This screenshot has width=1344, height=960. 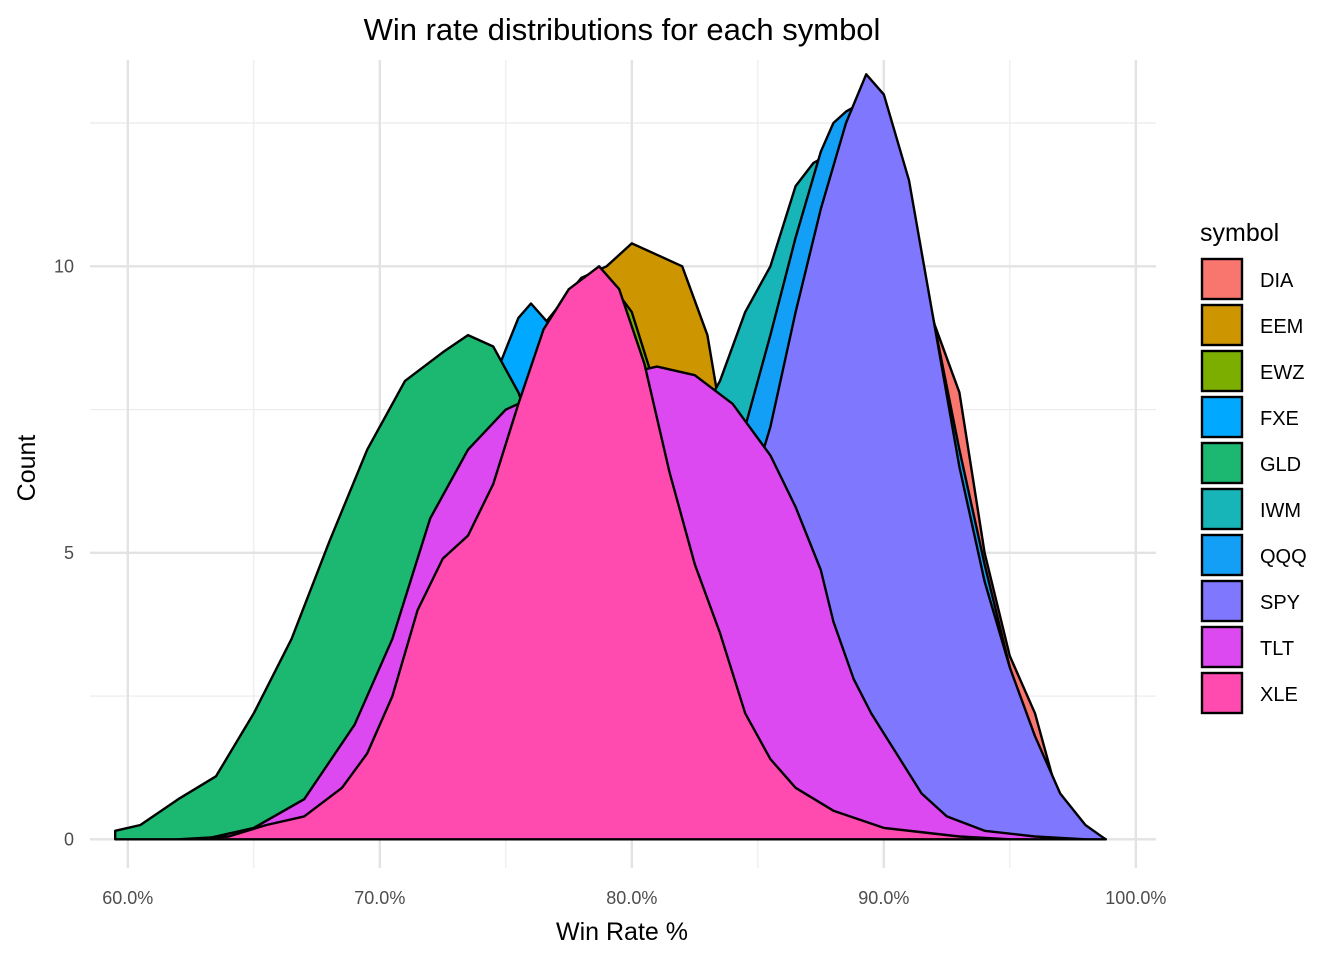 I want to click on legend-key-tlt, so click(x=1222, y=647).